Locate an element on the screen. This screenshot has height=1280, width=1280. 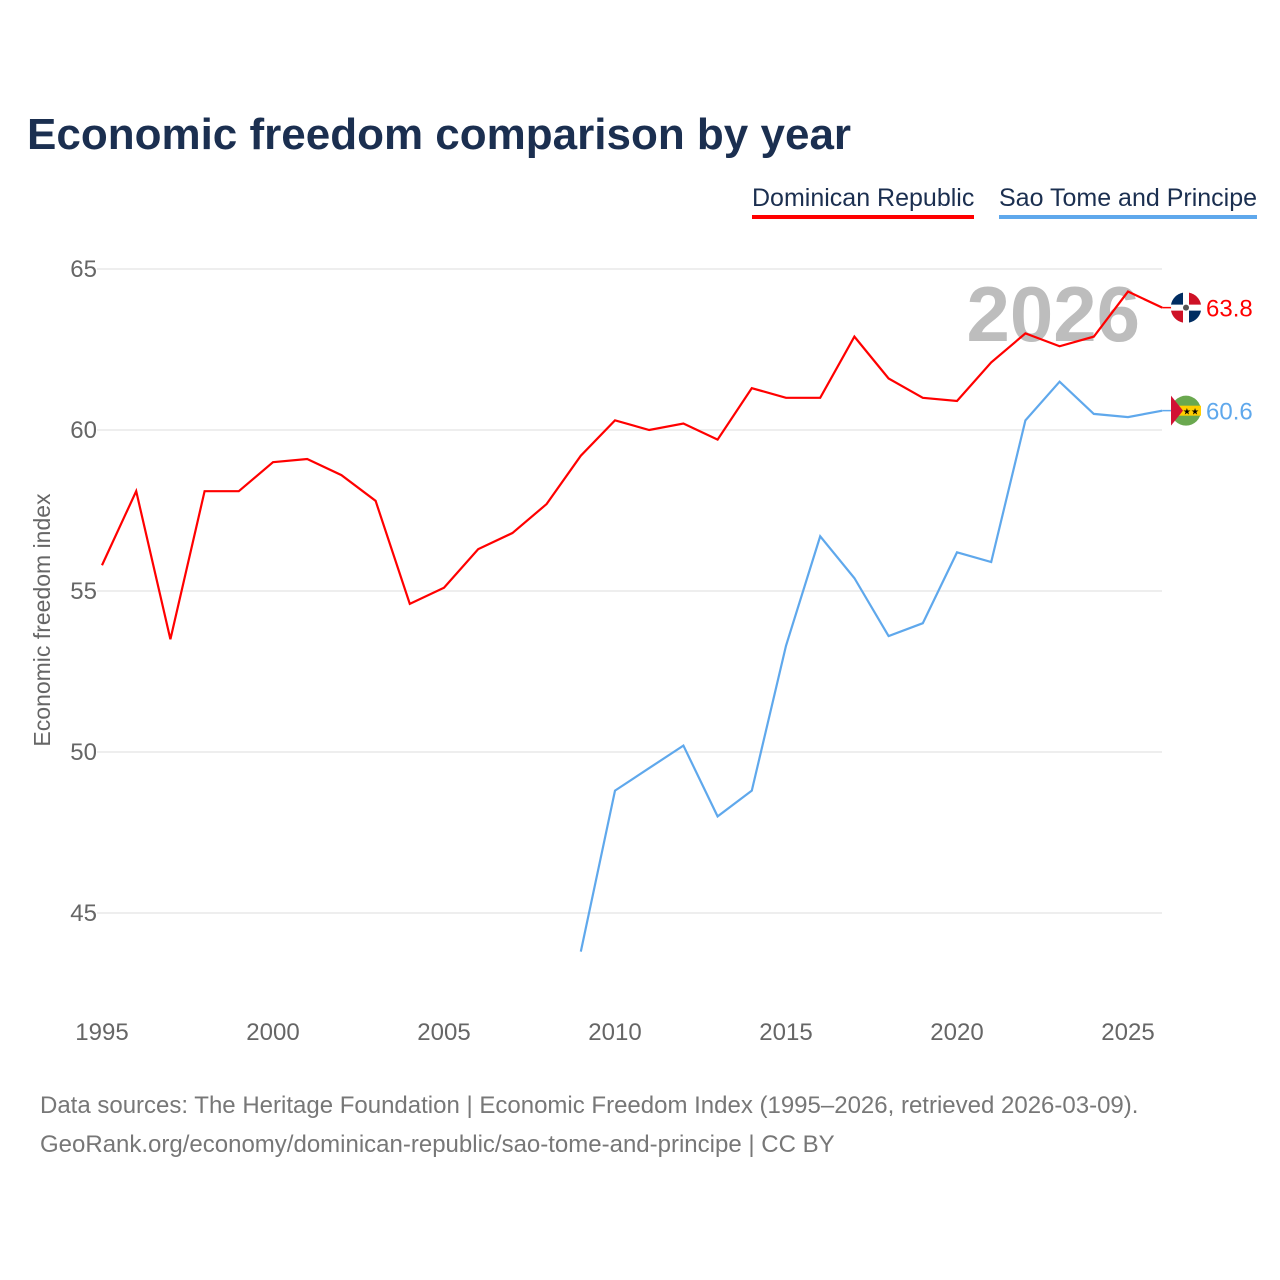
x-tick-label: 2015 is located at coordinates (785, 1032).